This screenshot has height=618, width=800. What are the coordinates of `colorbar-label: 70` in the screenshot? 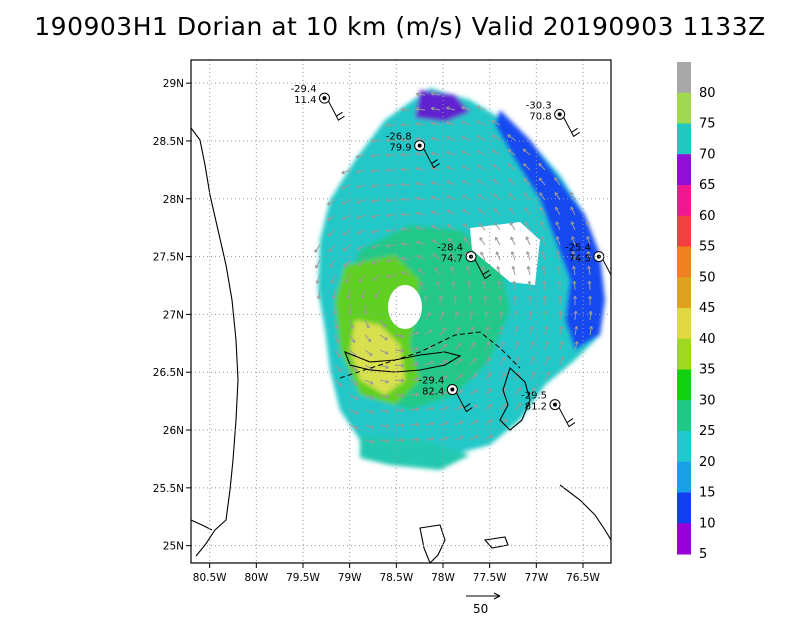 It's located at (707, 154).